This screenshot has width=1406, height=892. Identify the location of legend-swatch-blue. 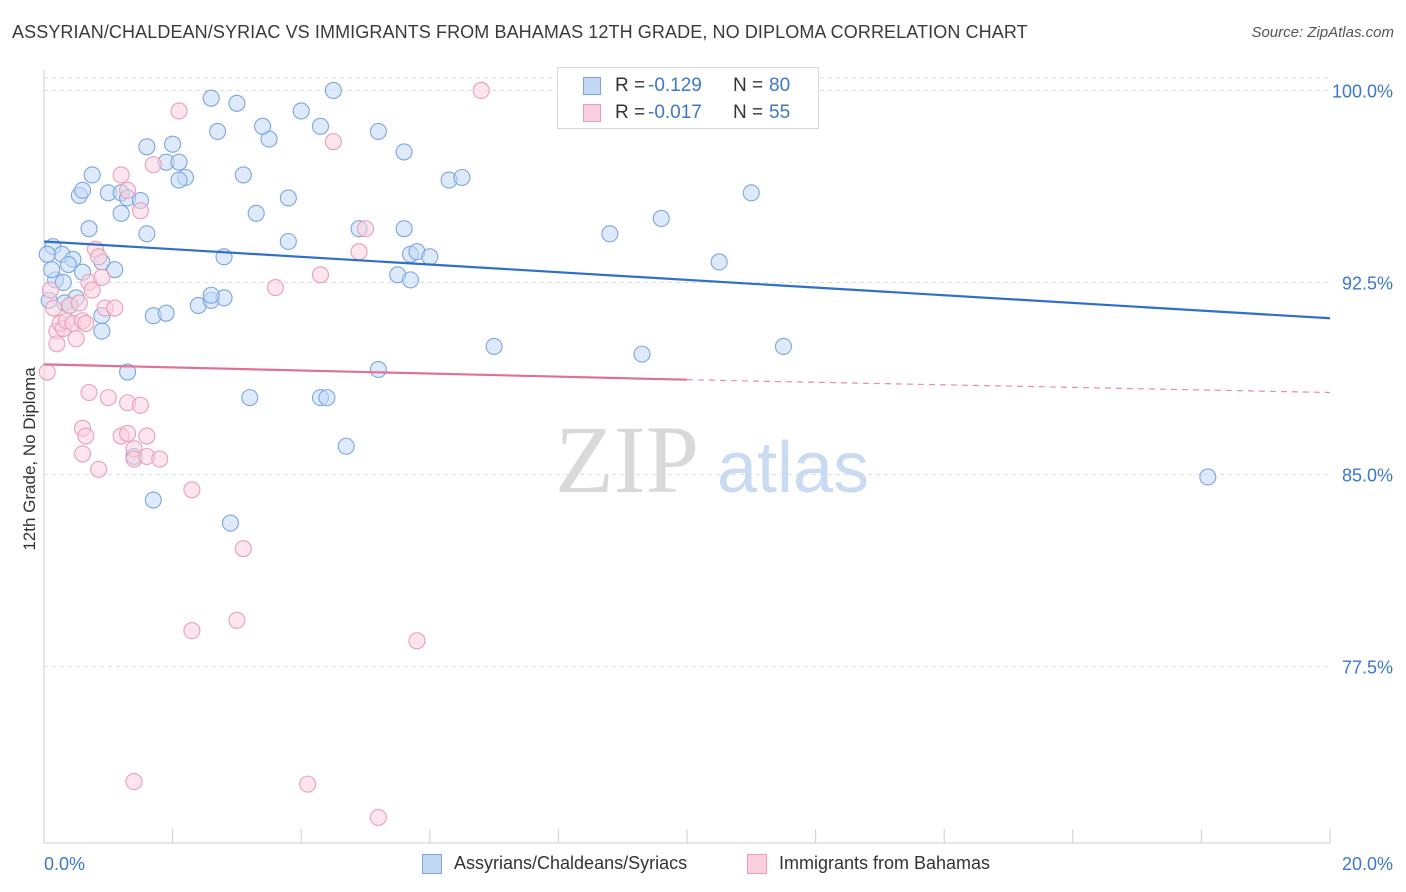
(432, 864).